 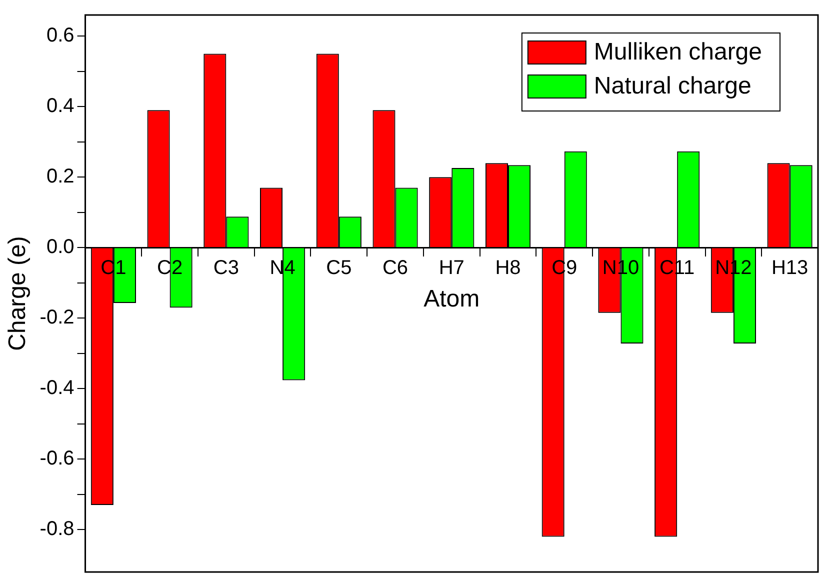 What do you see at coordinates (60, 247) in the screenshot?
I see `y-tick-label: 0.0` at bounding box center [60, 247].